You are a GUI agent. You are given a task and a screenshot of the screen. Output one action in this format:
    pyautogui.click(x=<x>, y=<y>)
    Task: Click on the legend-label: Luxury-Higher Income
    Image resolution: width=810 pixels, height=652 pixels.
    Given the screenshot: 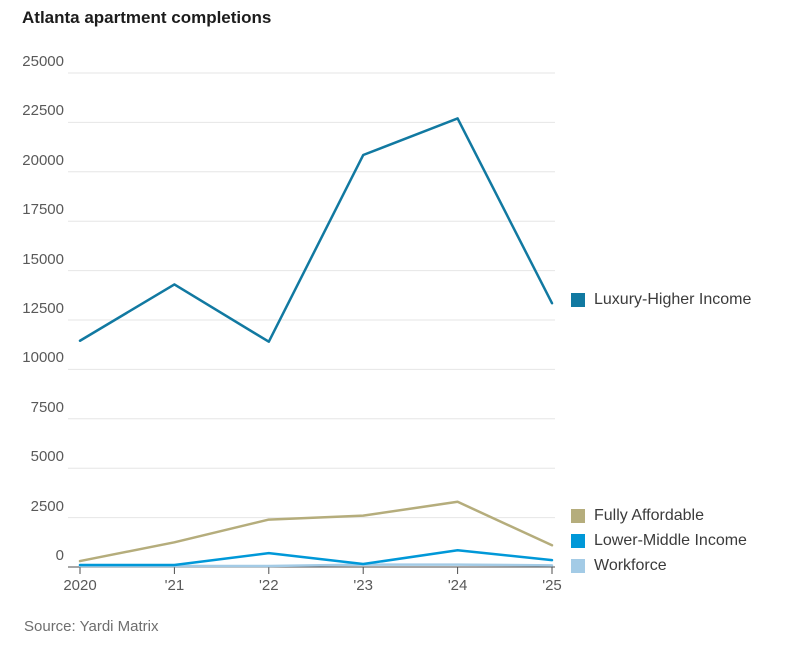 What is the action you would take?
    pyautogui.click(x=673, y=299)
    